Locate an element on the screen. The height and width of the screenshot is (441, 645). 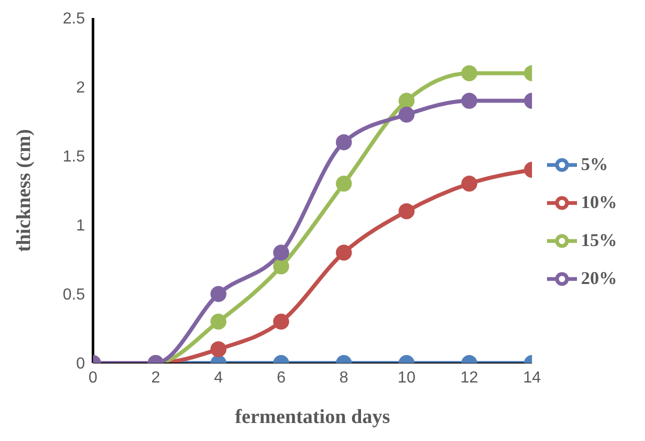
legend-label: 20% is located at coordinates (599, 278).